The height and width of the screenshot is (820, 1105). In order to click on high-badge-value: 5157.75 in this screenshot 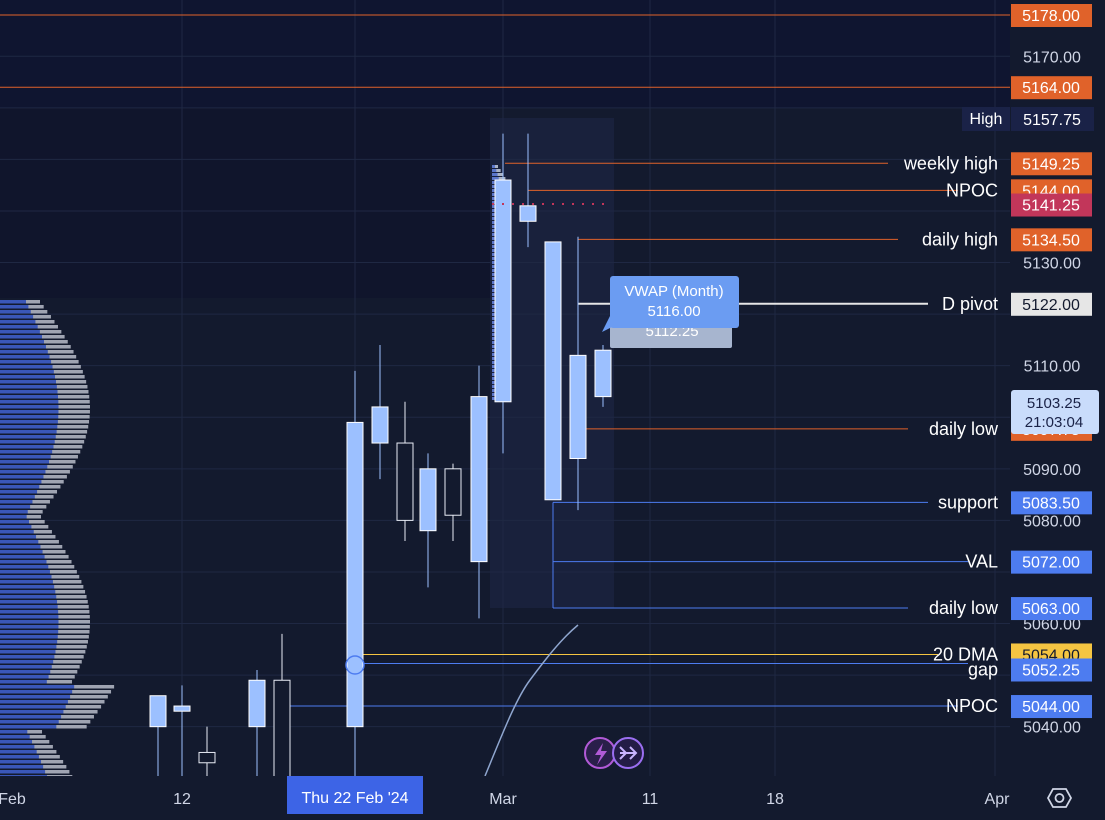, I will do `click(1052, 120)`.